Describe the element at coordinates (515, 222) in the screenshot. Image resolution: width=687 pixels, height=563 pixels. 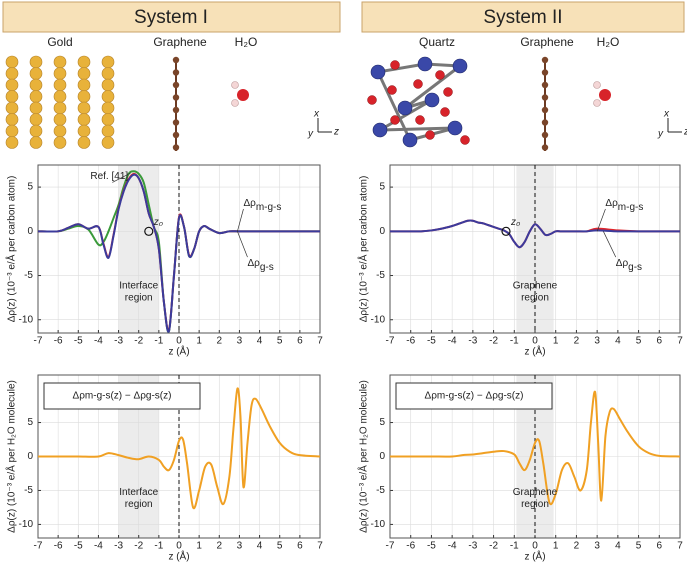
I see `z0-label: z₀` at that location.